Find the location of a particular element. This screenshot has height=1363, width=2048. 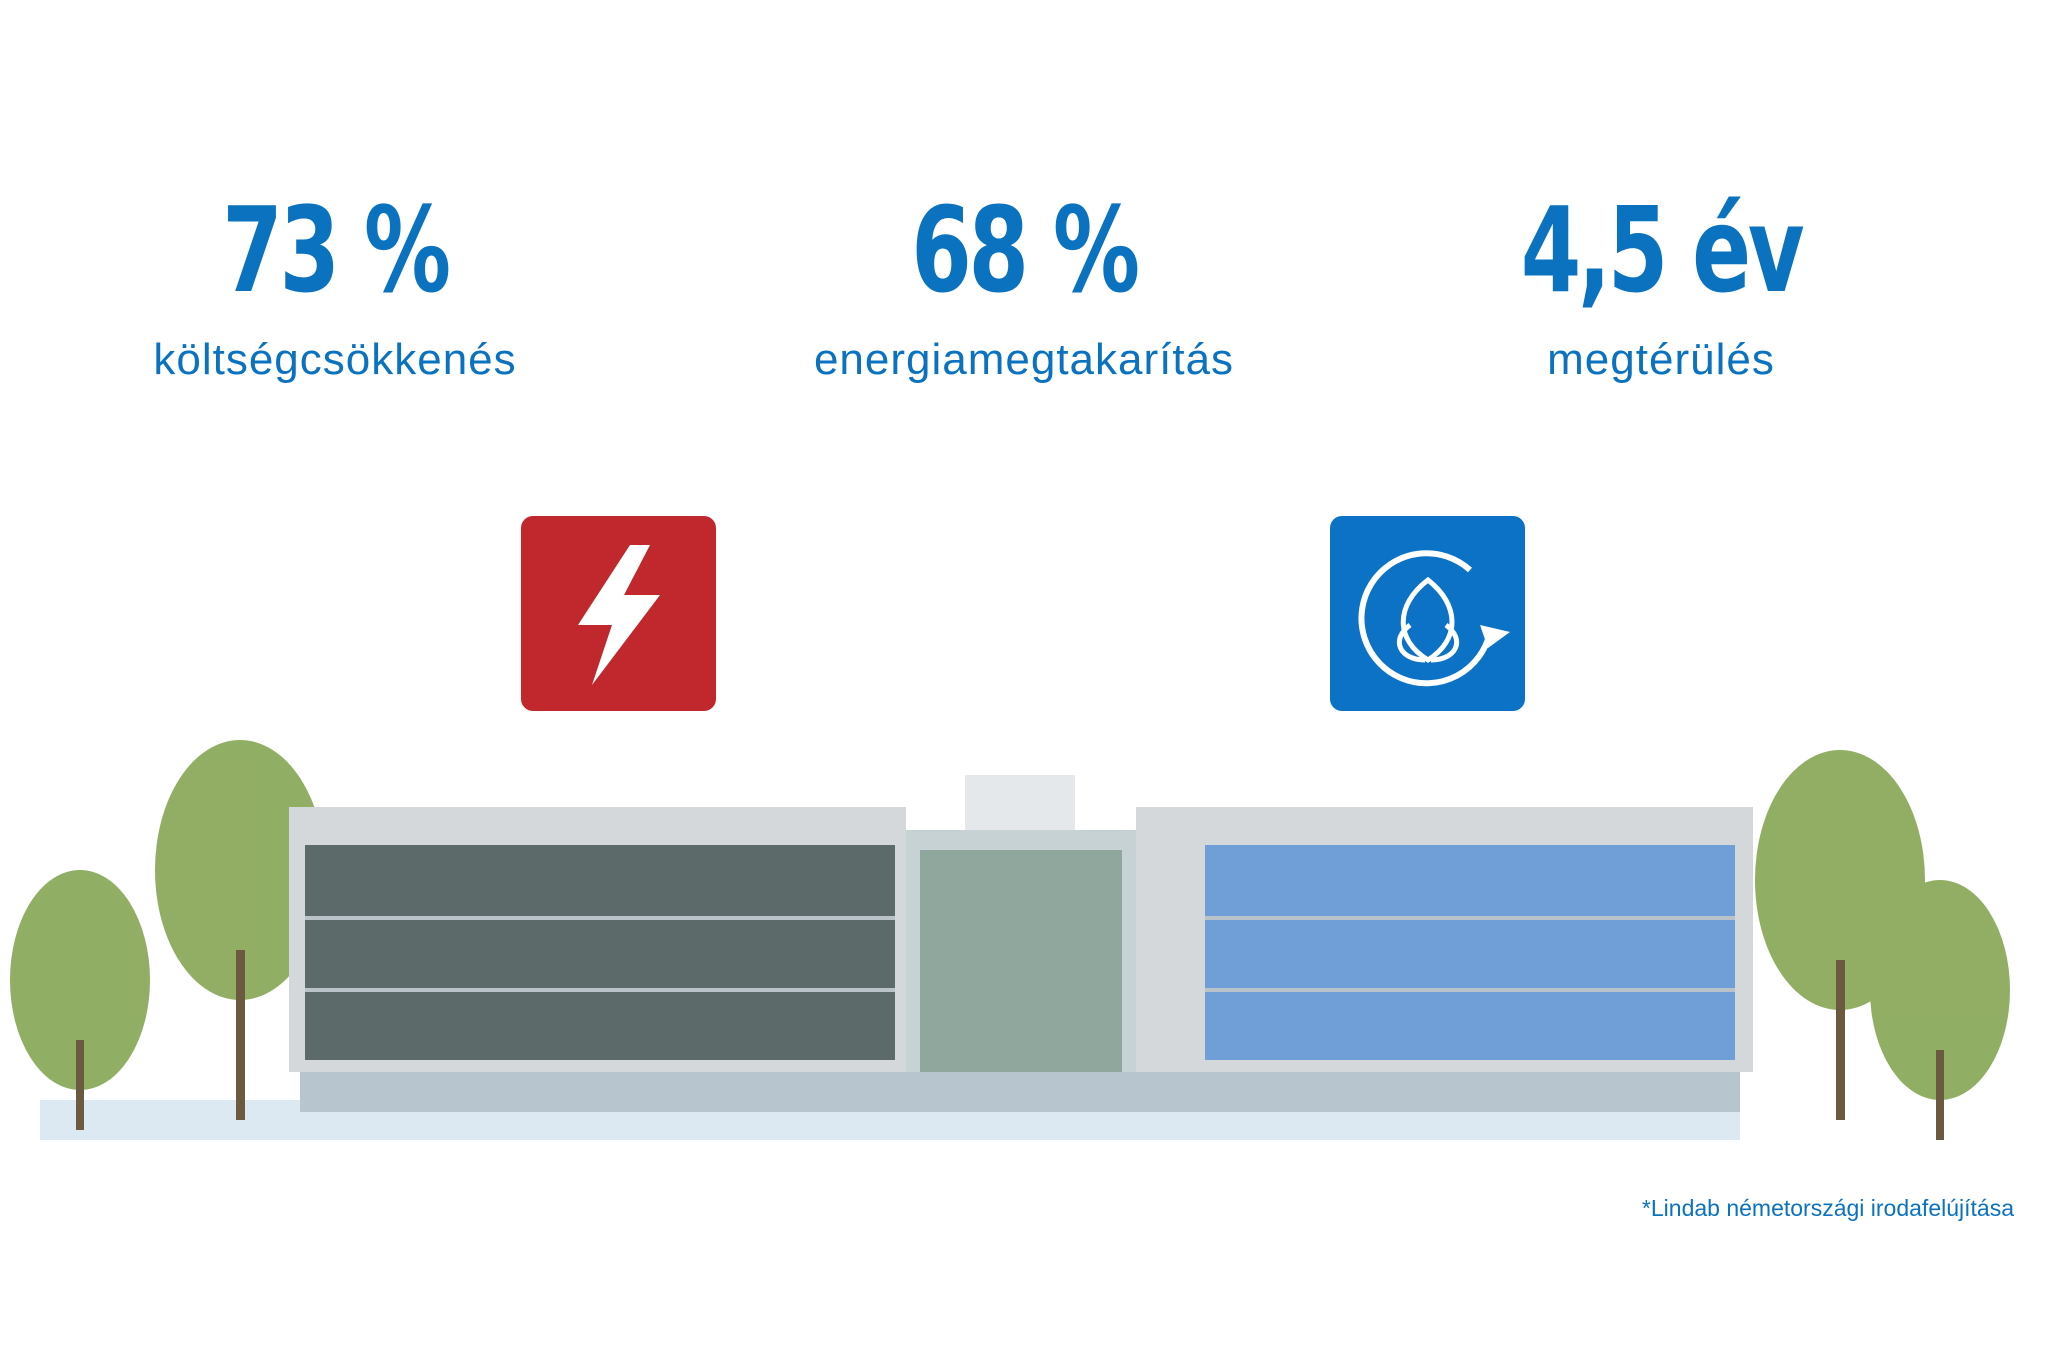

leaf is located at coordinates (1428, 619).